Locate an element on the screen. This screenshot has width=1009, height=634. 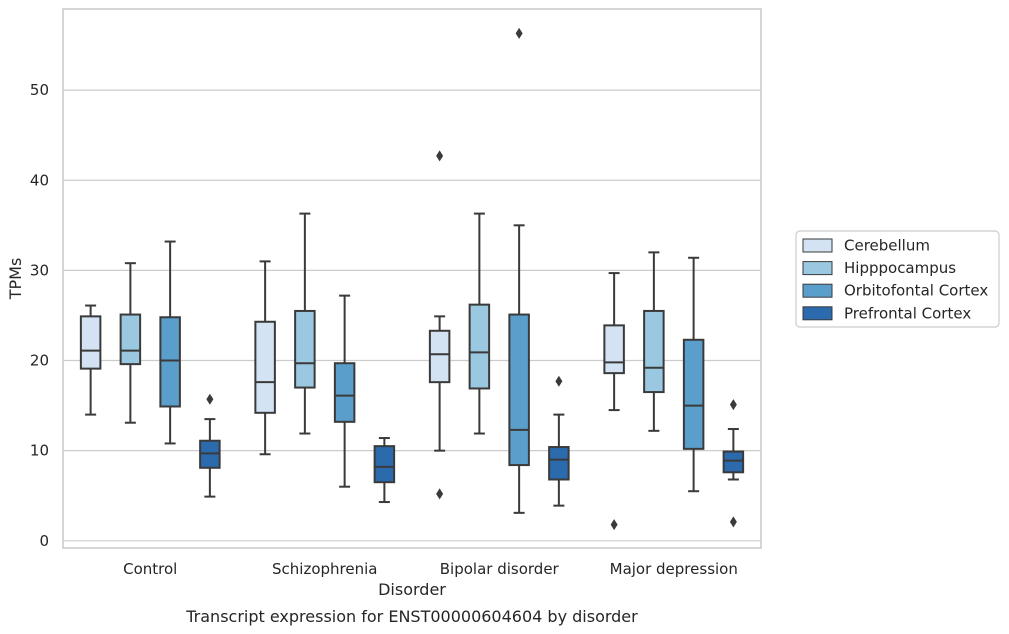
y-tick-labels: 0 10 20 30 40 50 is located at coordinates (39, 315).